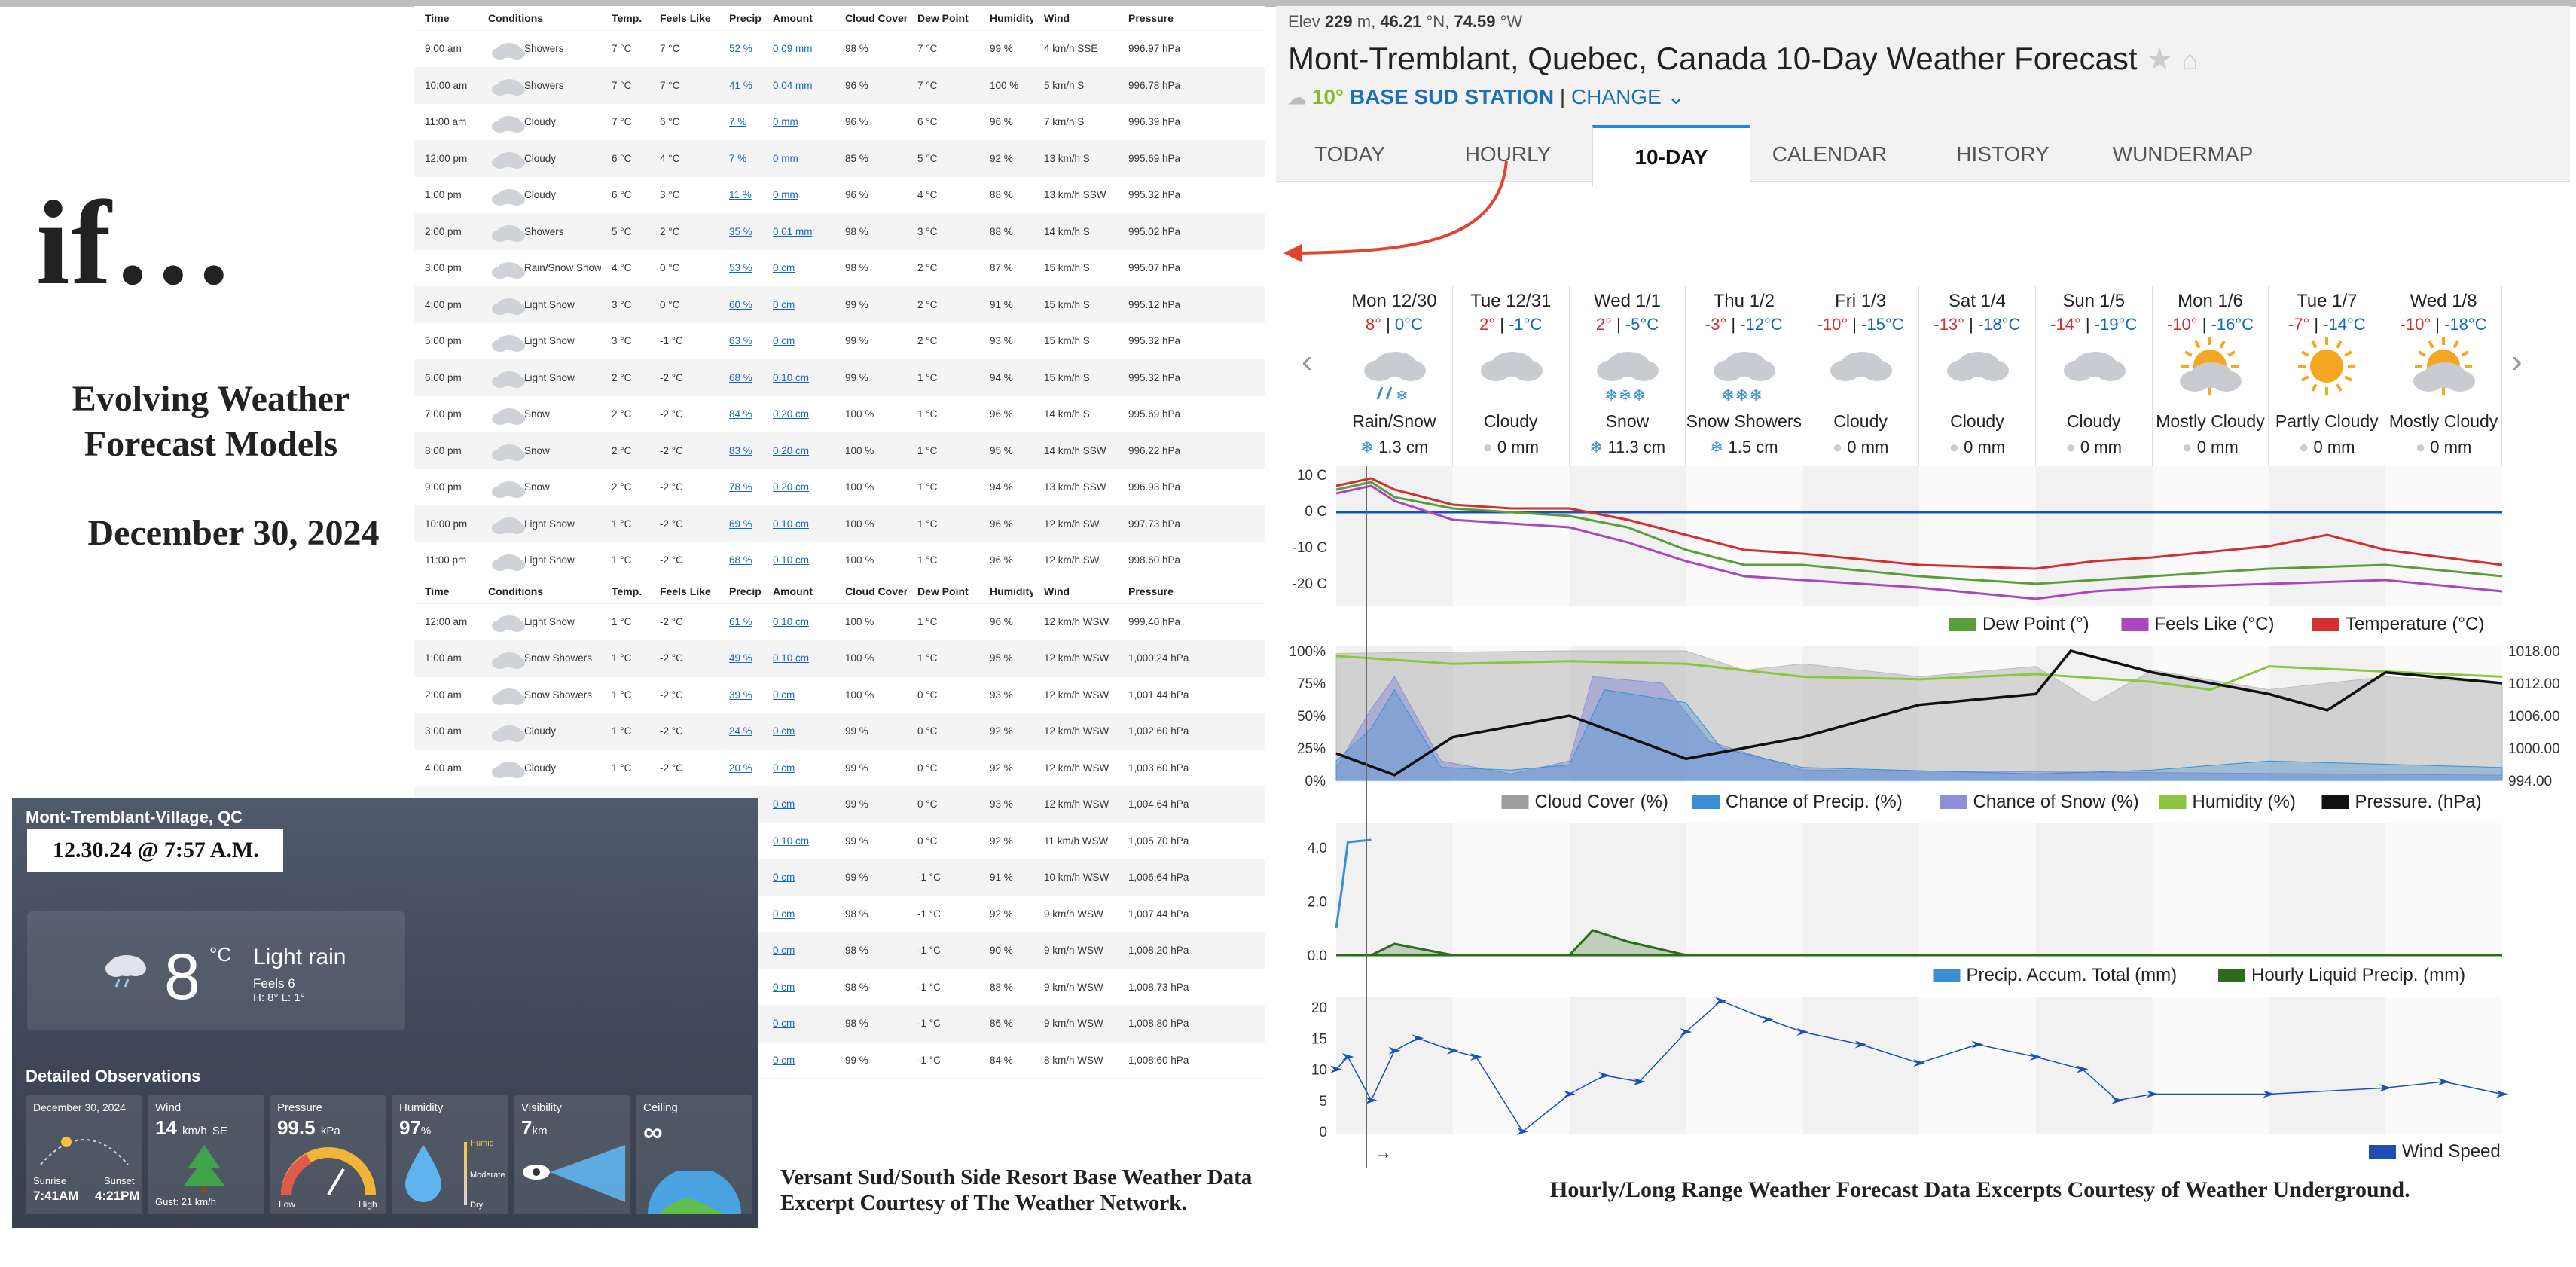 The height and width of the screenshot is (1267, 2576). I want to click on prev-arrow-icon: ‹, so click(1308, 361).